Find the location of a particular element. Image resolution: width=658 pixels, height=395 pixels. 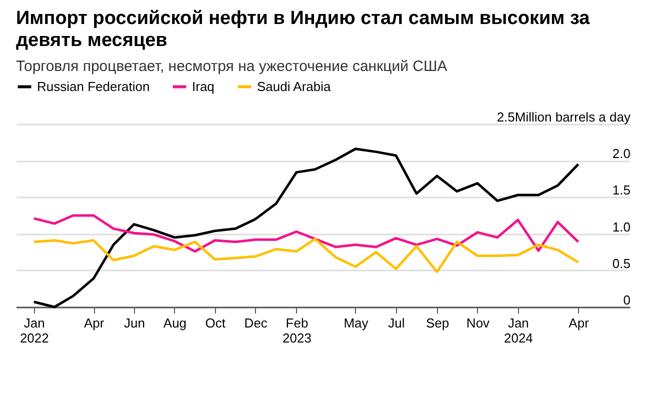

chart-title: Импорт российской нефти в Индию стал самым высоким за девять месяцев is located at coordinates (303, 29).